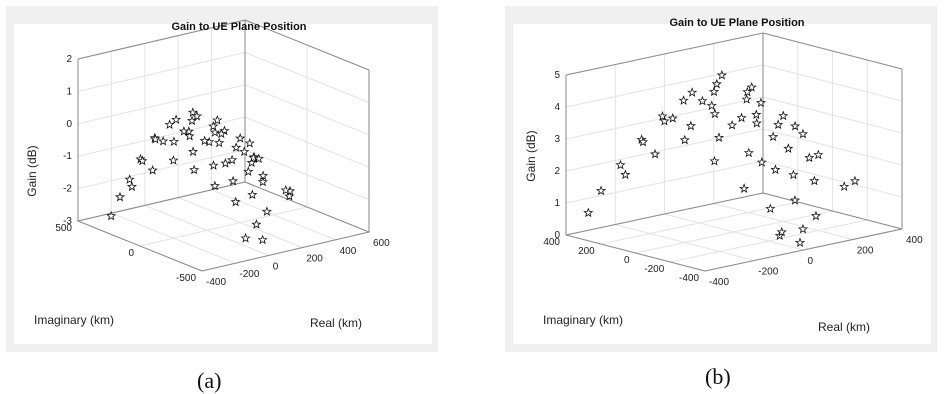 The height and width of the screenshot is (394, 948). I want to click on x-tick-label: 600, so click(381, 243).